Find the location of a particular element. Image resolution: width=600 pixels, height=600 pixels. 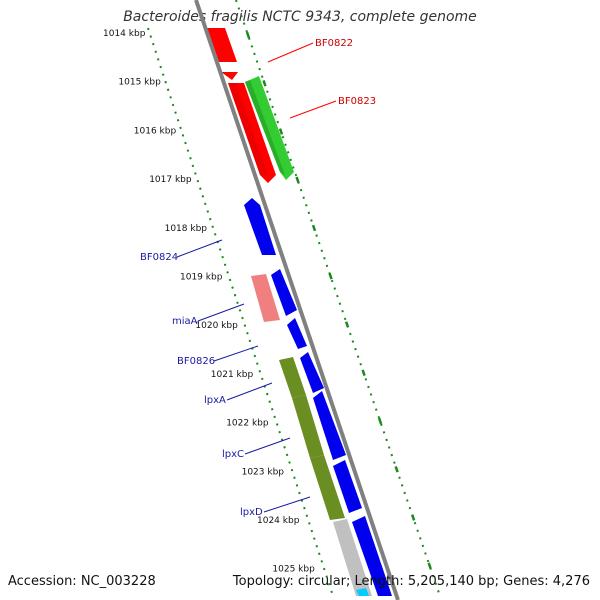

tick-label: 1014 kbp is located at coordinates (124, 34).